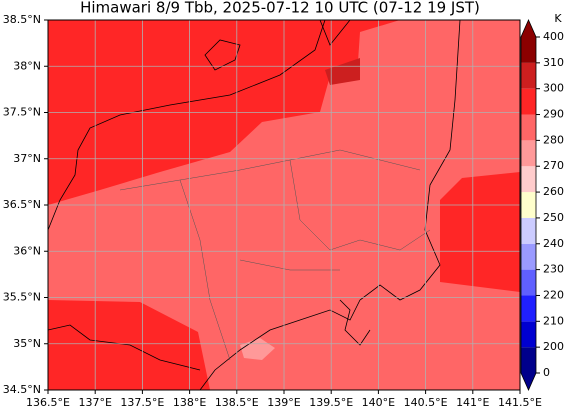  I want to click on colorbar-tick-label: 0, so click(546, 372).